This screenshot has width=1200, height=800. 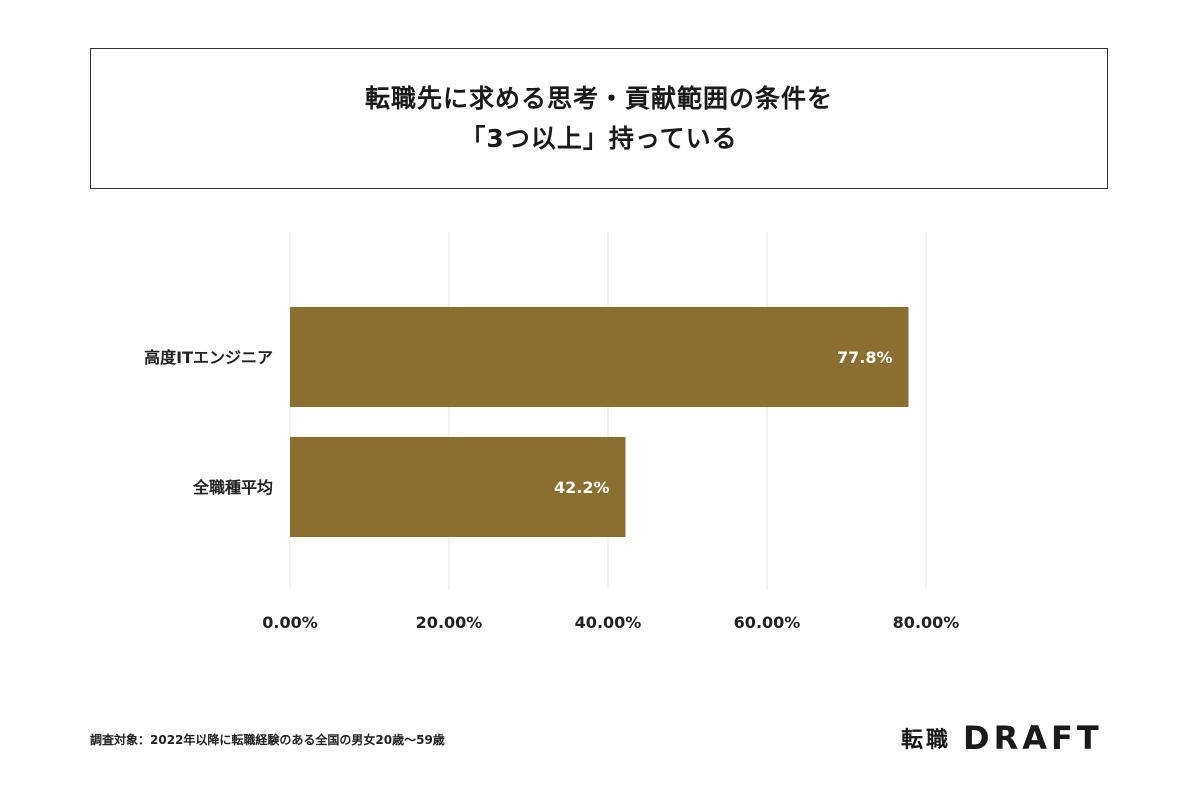 What do you see at coordinates (865, 357) in the screenshot?
I see `value-label-0: 77.8%` at bounding box center [865, 357].